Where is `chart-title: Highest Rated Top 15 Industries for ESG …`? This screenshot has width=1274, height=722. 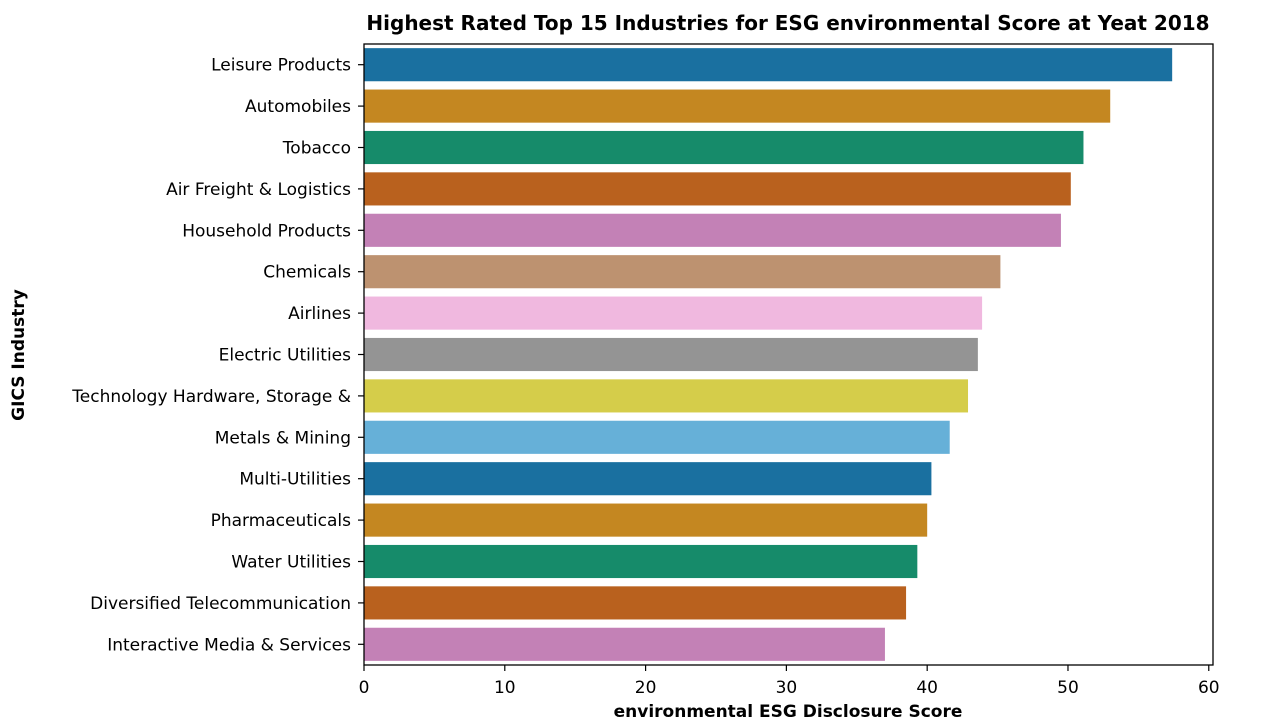 chart-title: Highest Rated Top 15 Industries for ESG … is located at coordinates (787, 23).